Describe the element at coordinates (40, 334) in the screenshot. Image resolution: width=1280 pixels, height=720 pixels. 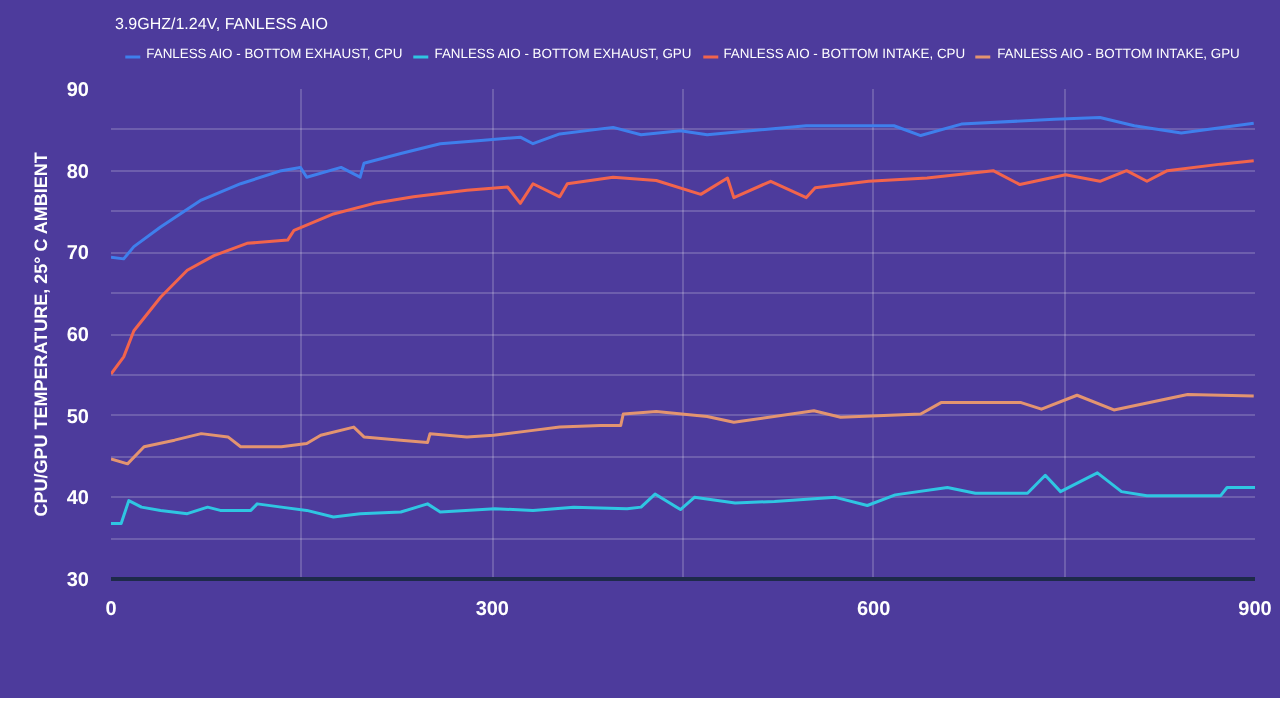
I see `y-axis-title: CPU/GPU TEMPERATURE, 25° C AMBIENT` at that location.